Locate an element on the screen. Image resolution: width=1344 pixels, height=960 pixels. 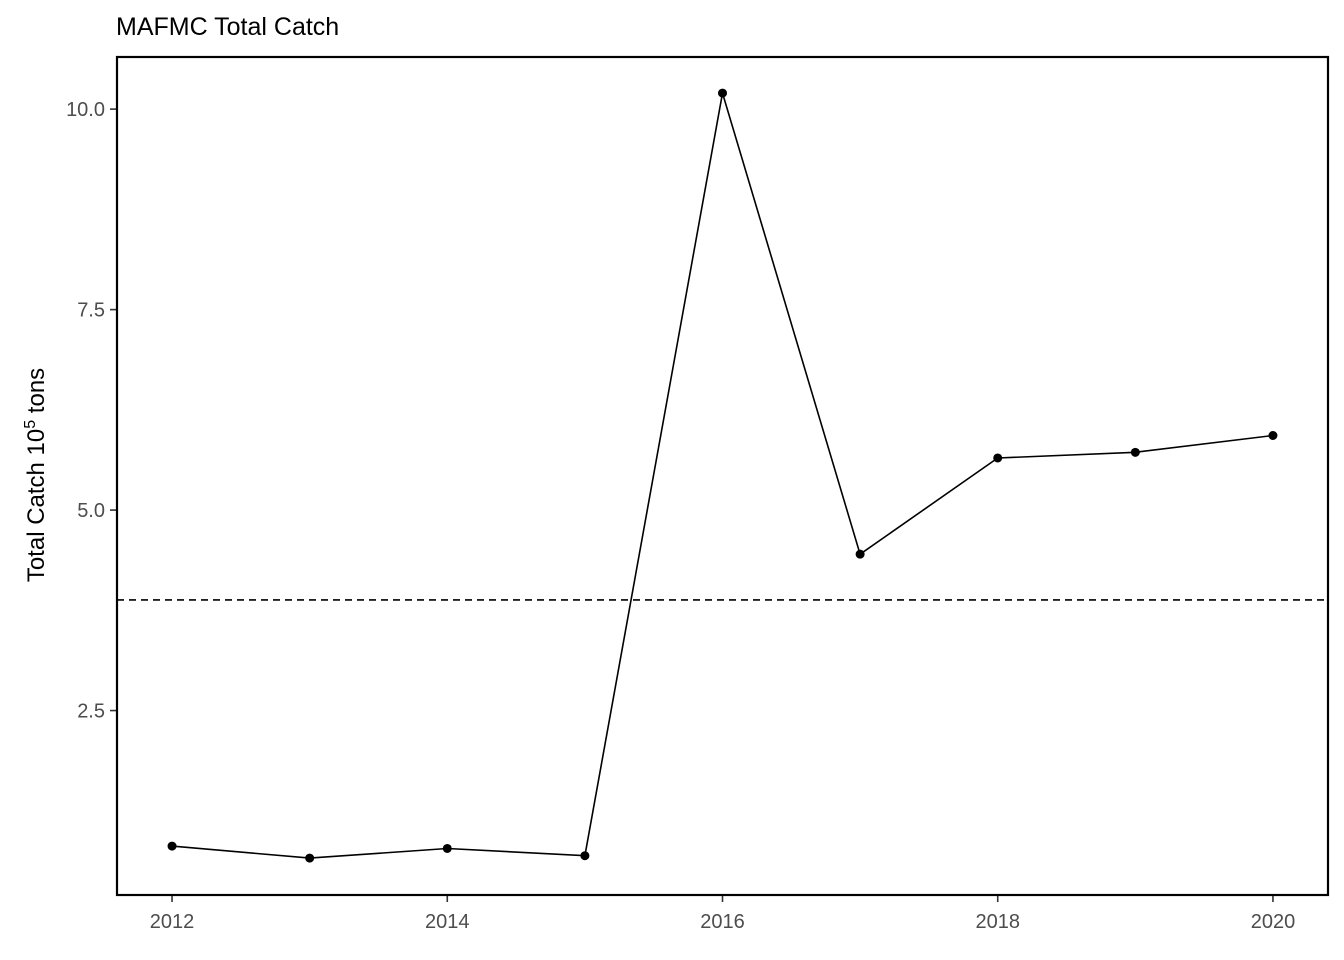
data-point-2017 is located at coordinates (860, 554).